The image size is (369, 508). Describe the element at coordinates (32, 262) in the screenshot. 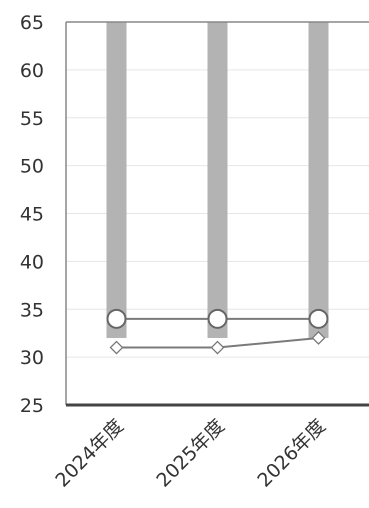

I see `y-tick-label: 40` at that location.